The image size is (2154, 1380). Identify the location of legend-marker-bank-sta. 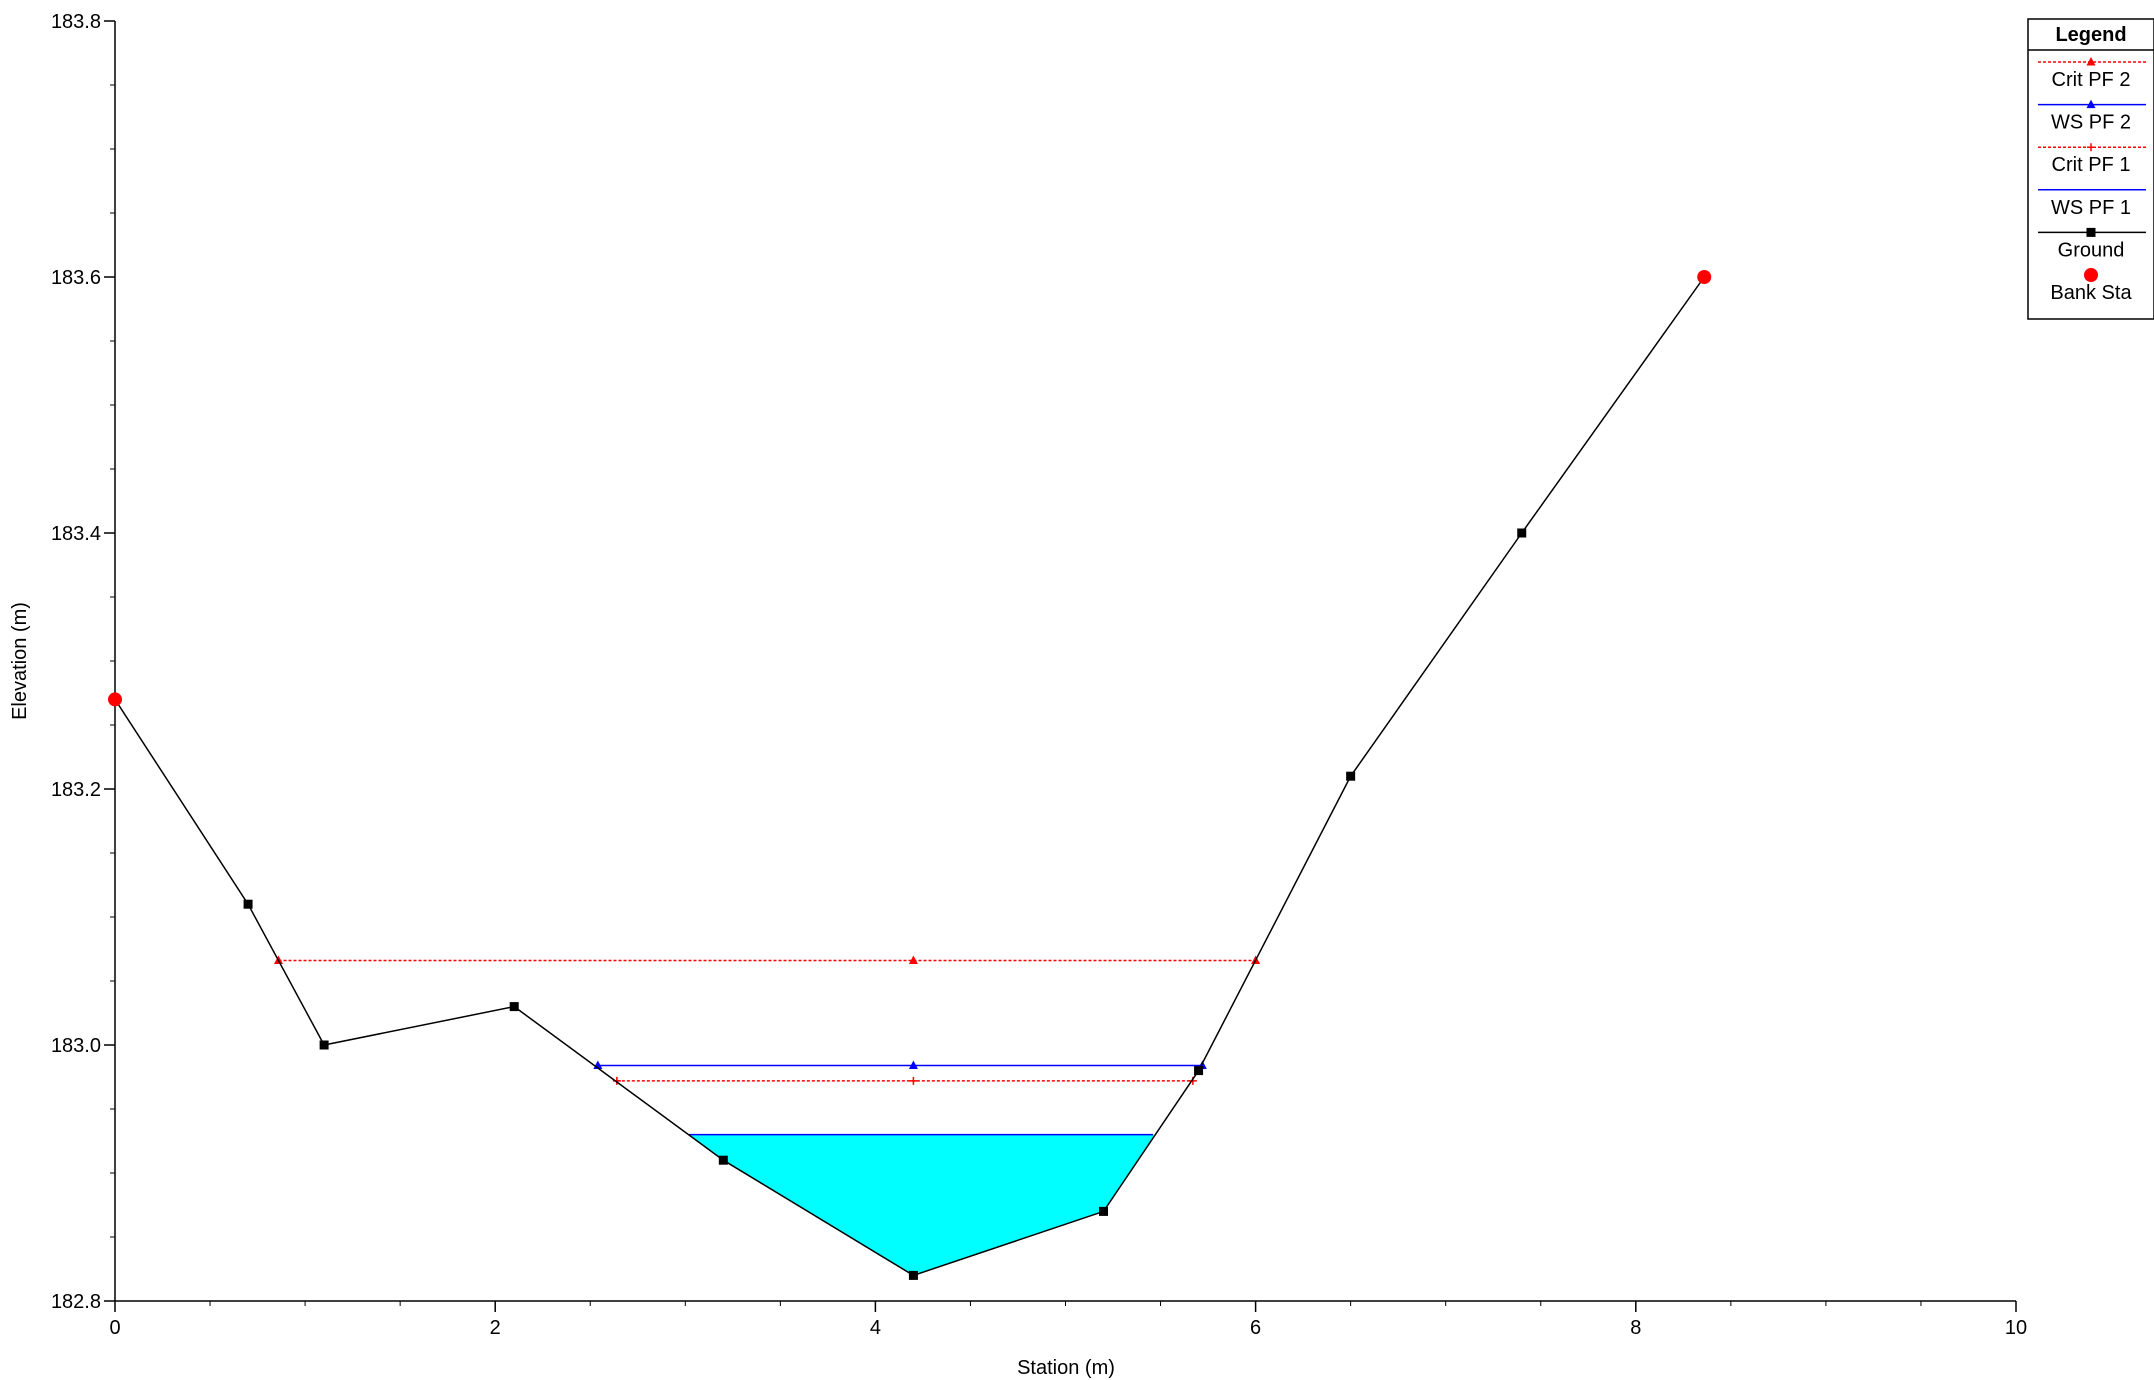
(2091, 275).